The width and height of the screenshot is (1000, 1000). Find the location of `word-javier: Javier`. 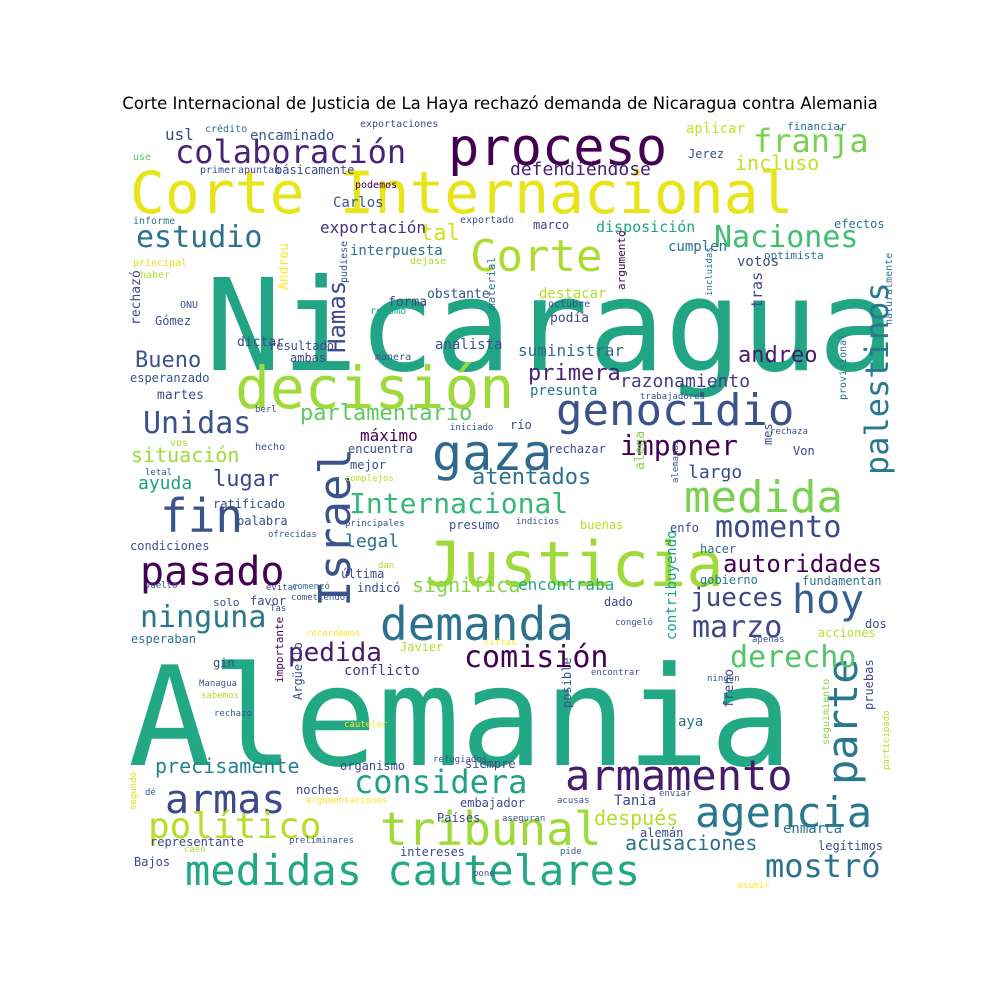

word-javier: Javier is located at coordinates (421, 647).